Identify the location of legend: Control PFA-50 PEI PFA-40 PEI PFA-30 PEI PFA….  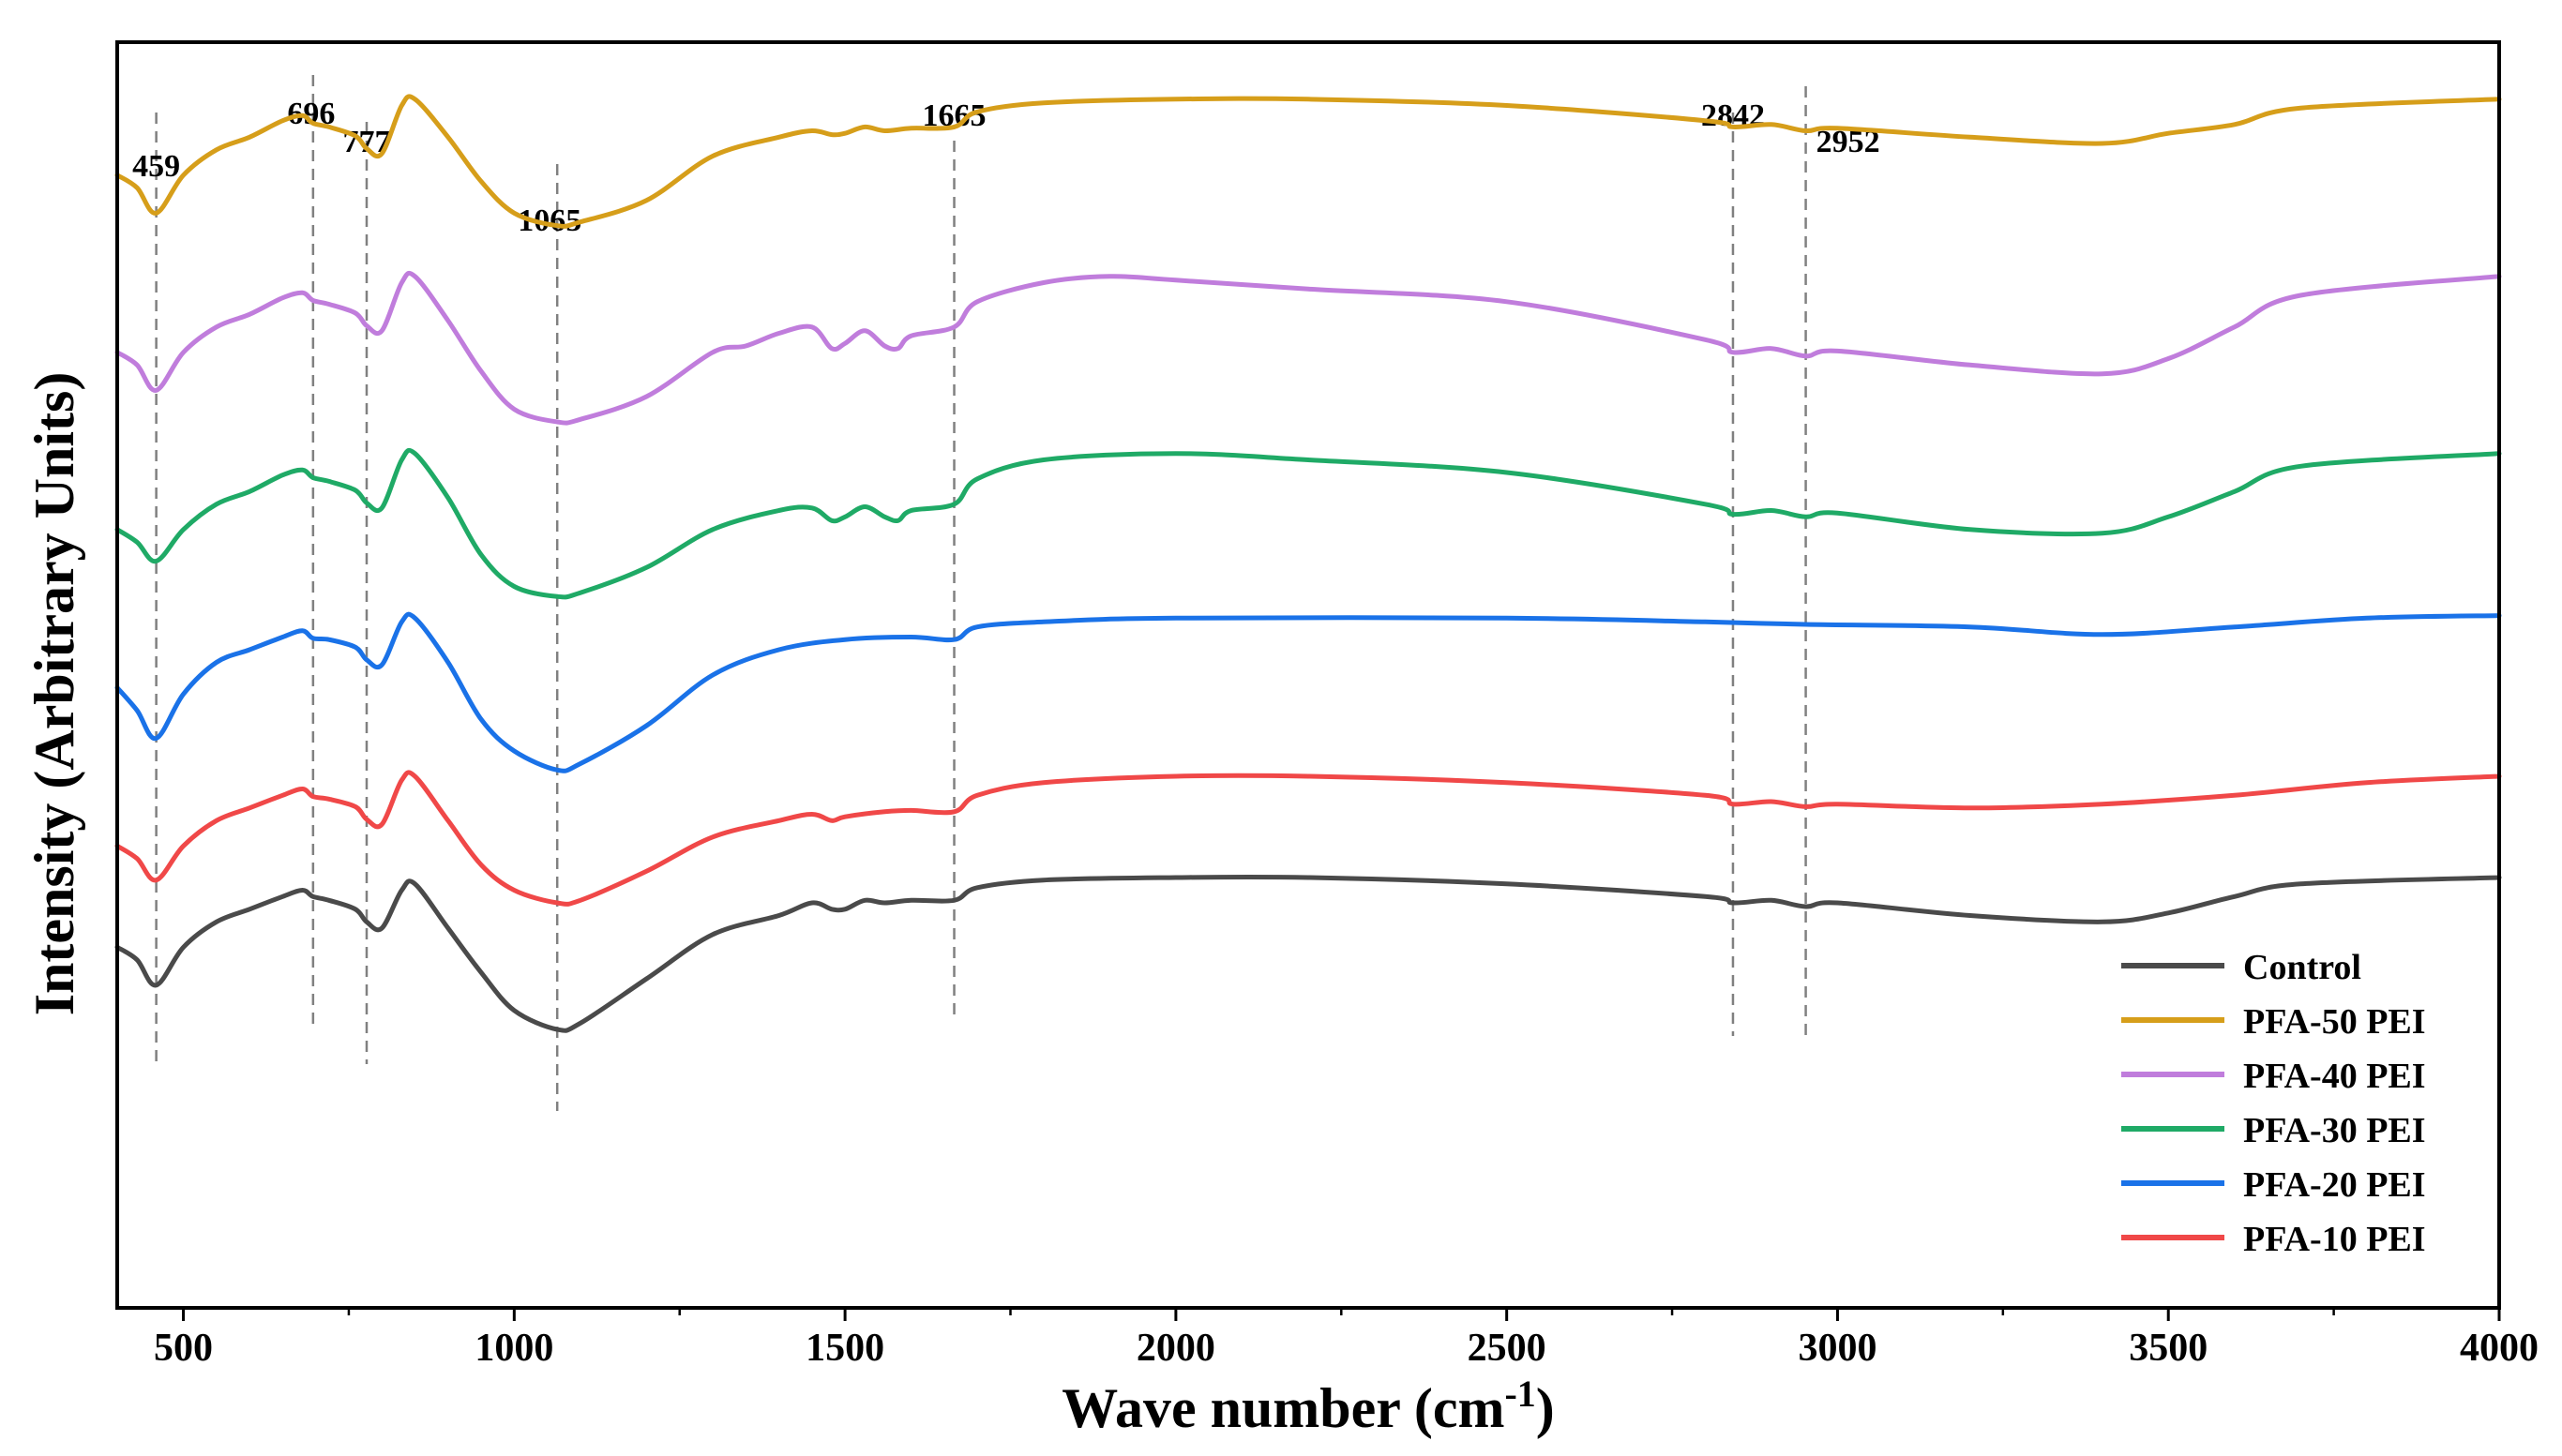
(2273, 1103).